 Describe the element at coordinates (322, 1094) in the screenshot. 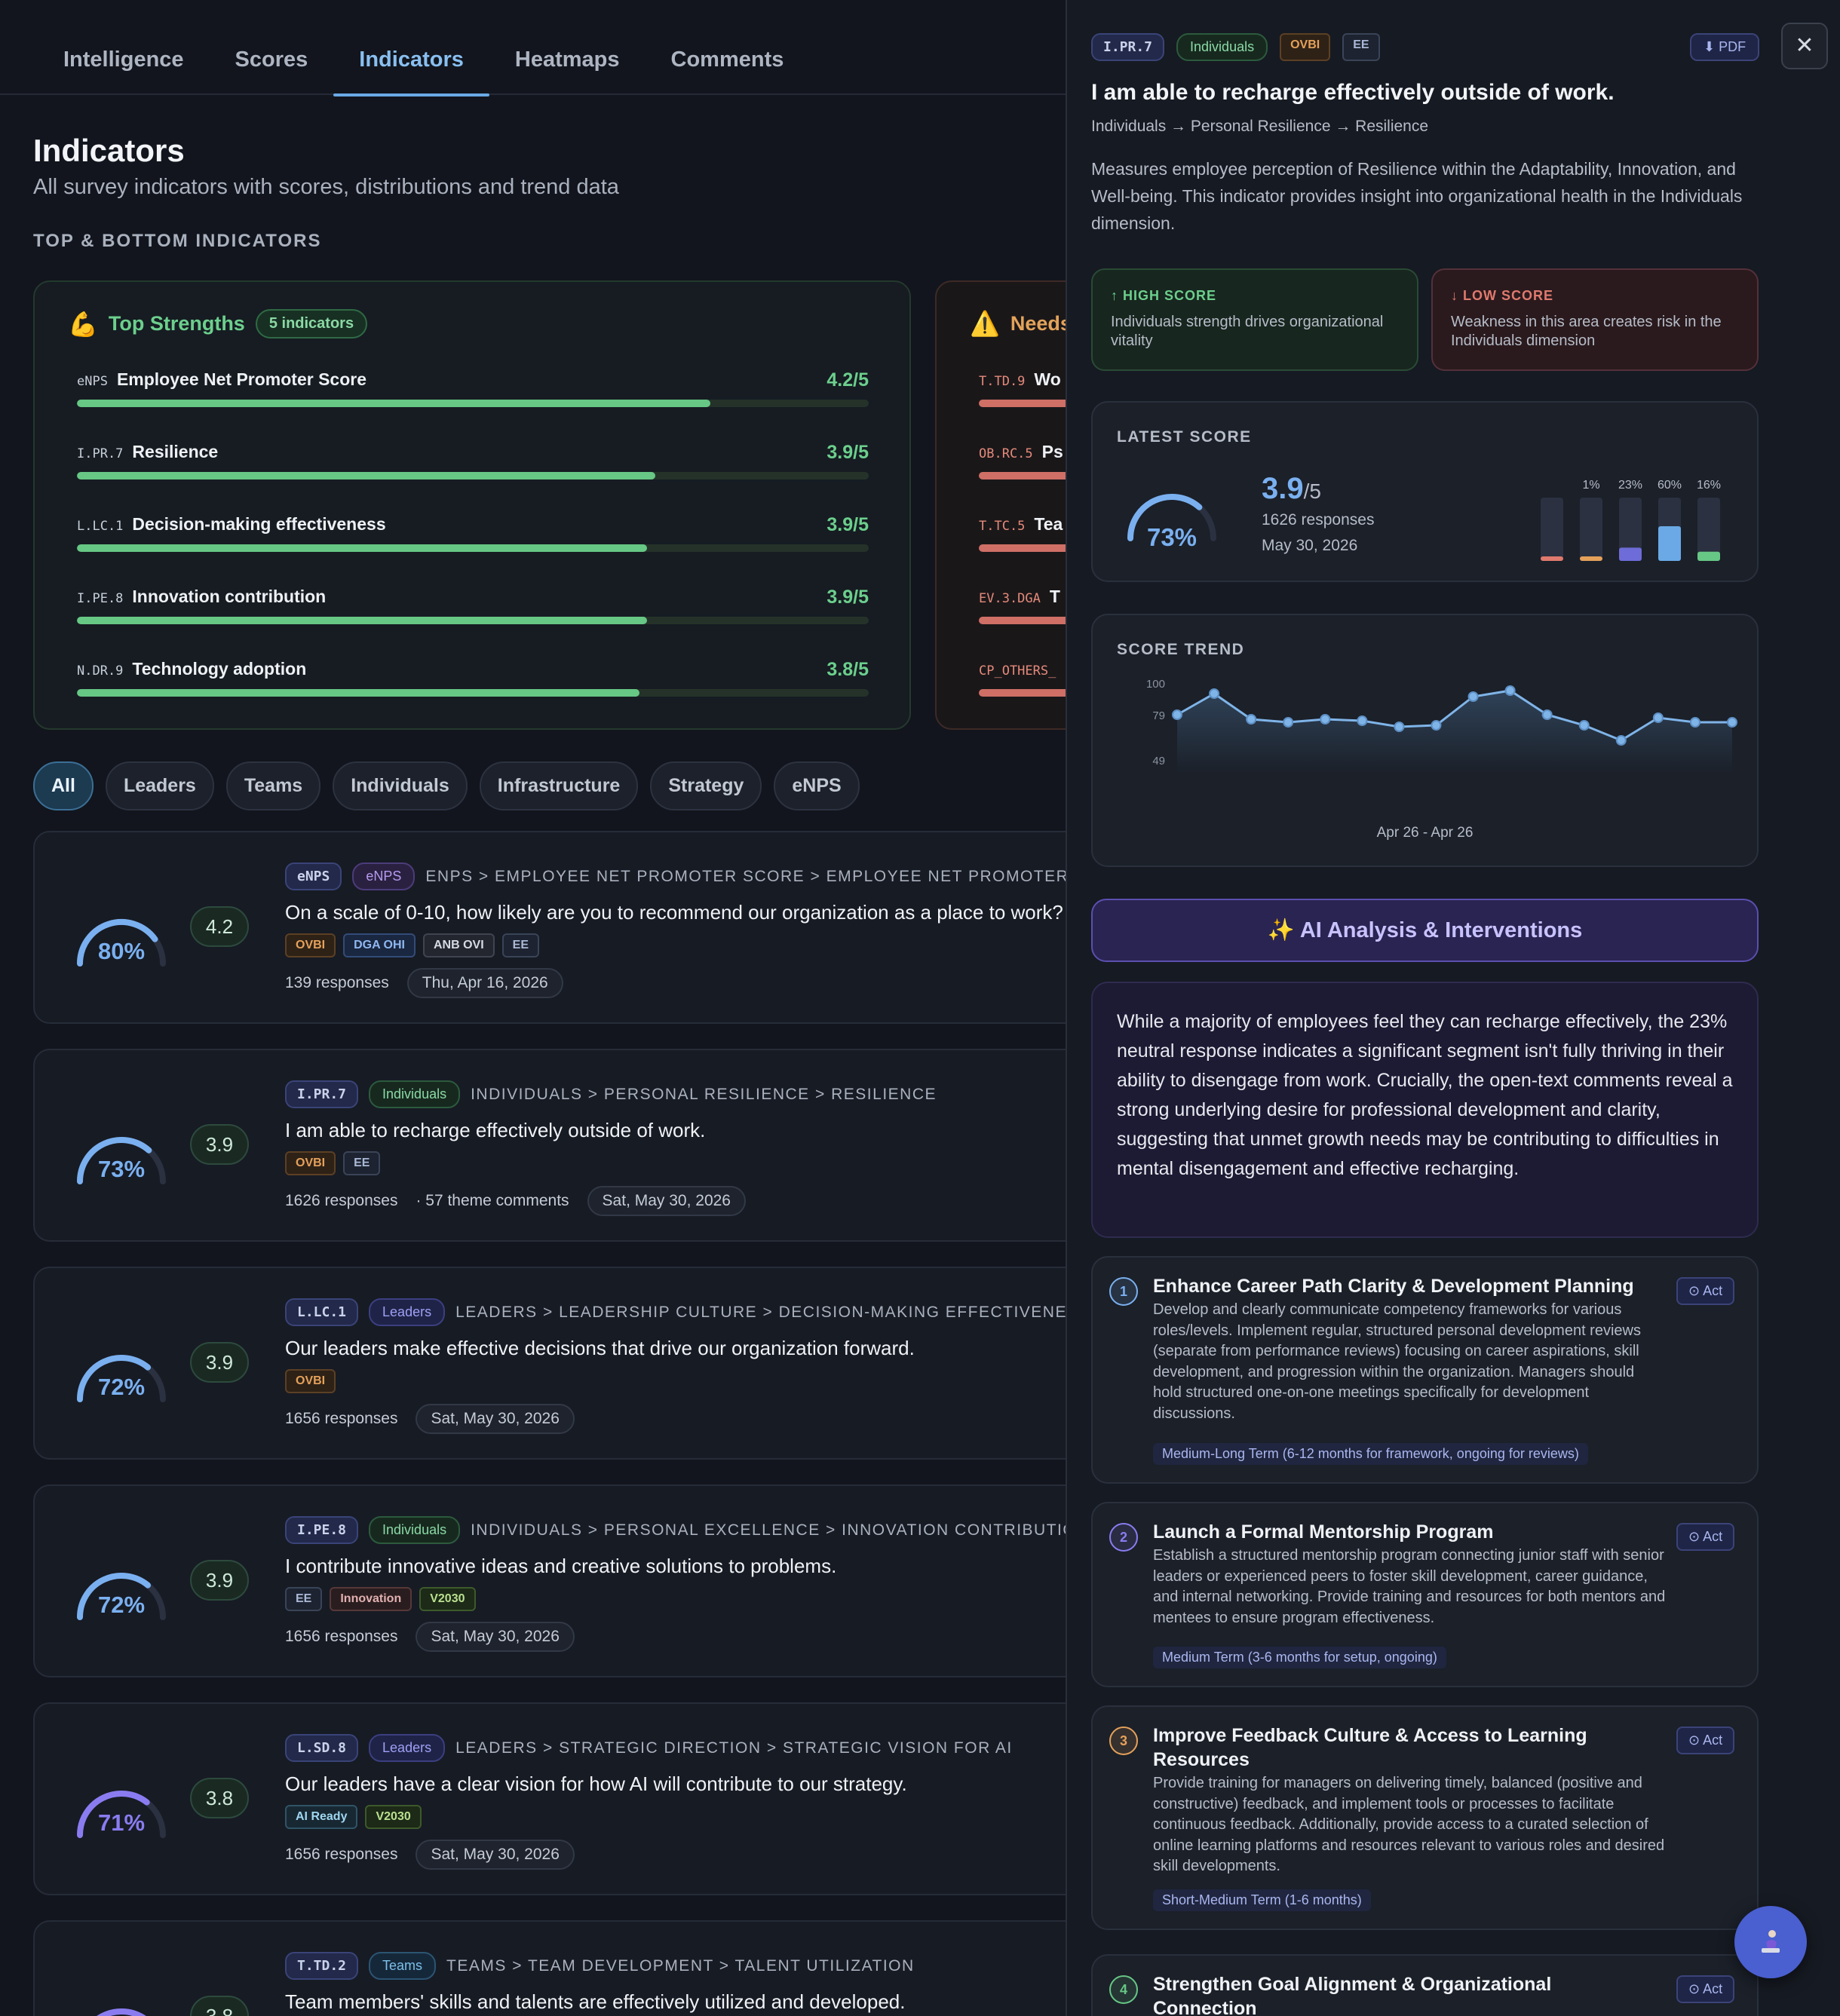

I see `indicator-code-tag: I.PR.7` at that location.